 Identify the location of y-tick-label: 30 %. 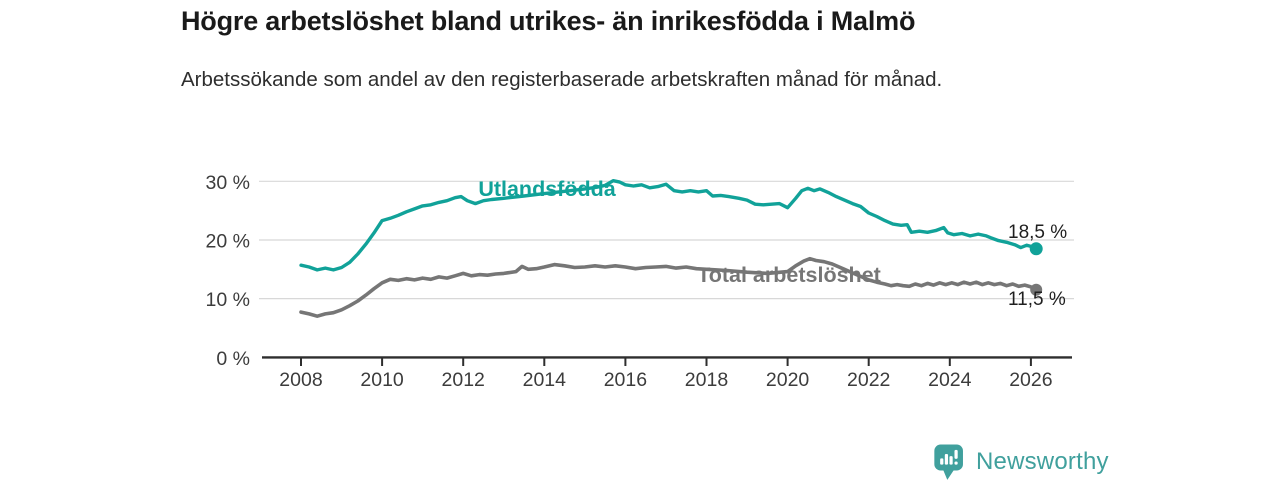
(228, 183).